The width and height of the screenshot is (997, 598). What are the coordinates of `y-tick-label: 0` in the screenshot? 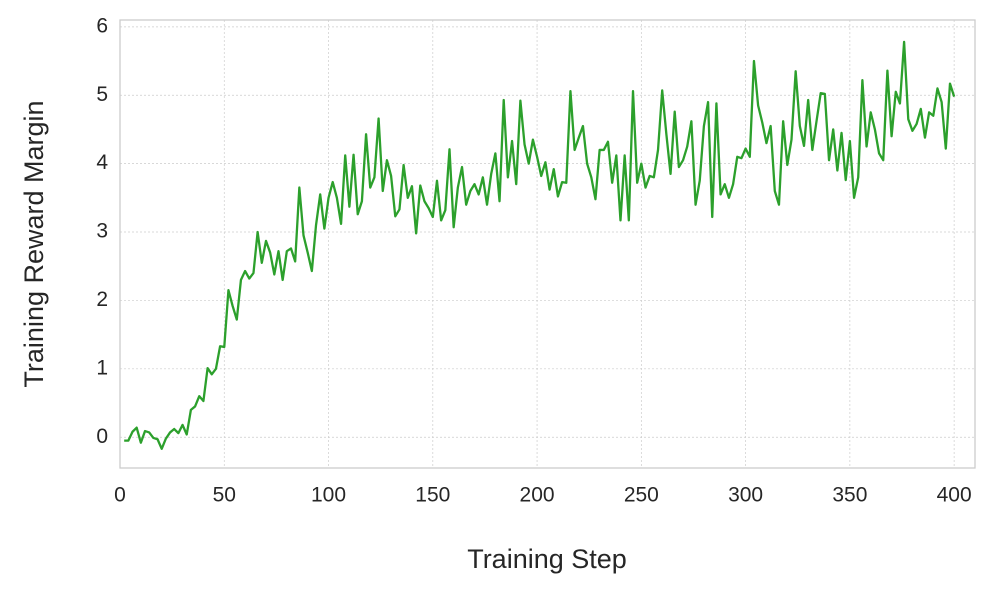 It's located at (102, 436).